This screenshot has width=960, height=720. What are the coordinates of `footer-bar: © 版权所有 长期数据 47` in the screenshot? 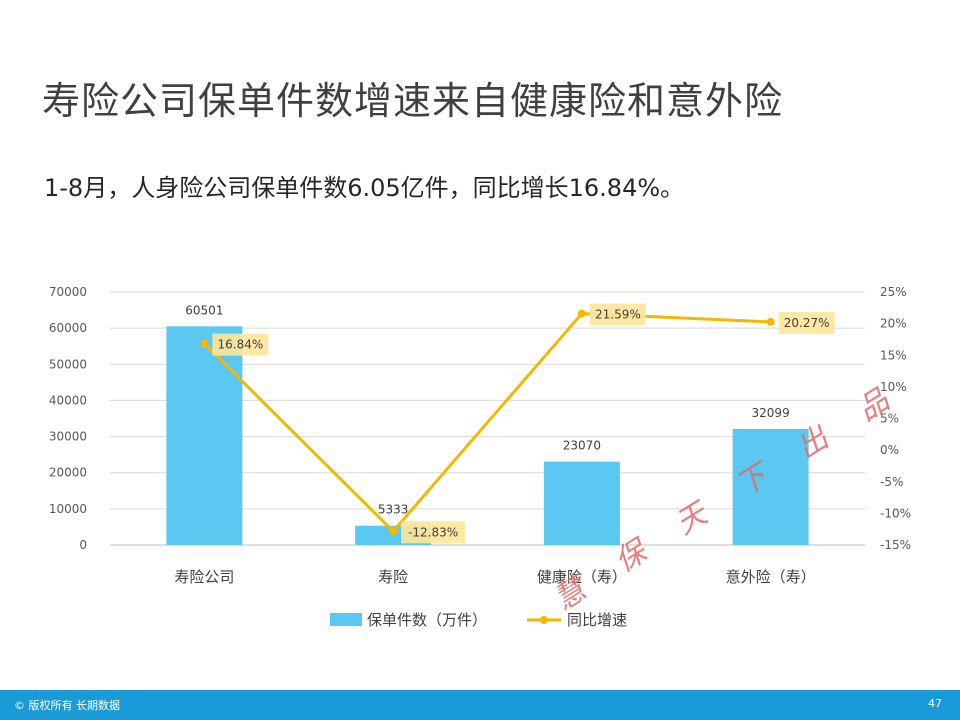 It's located at (480, 705).